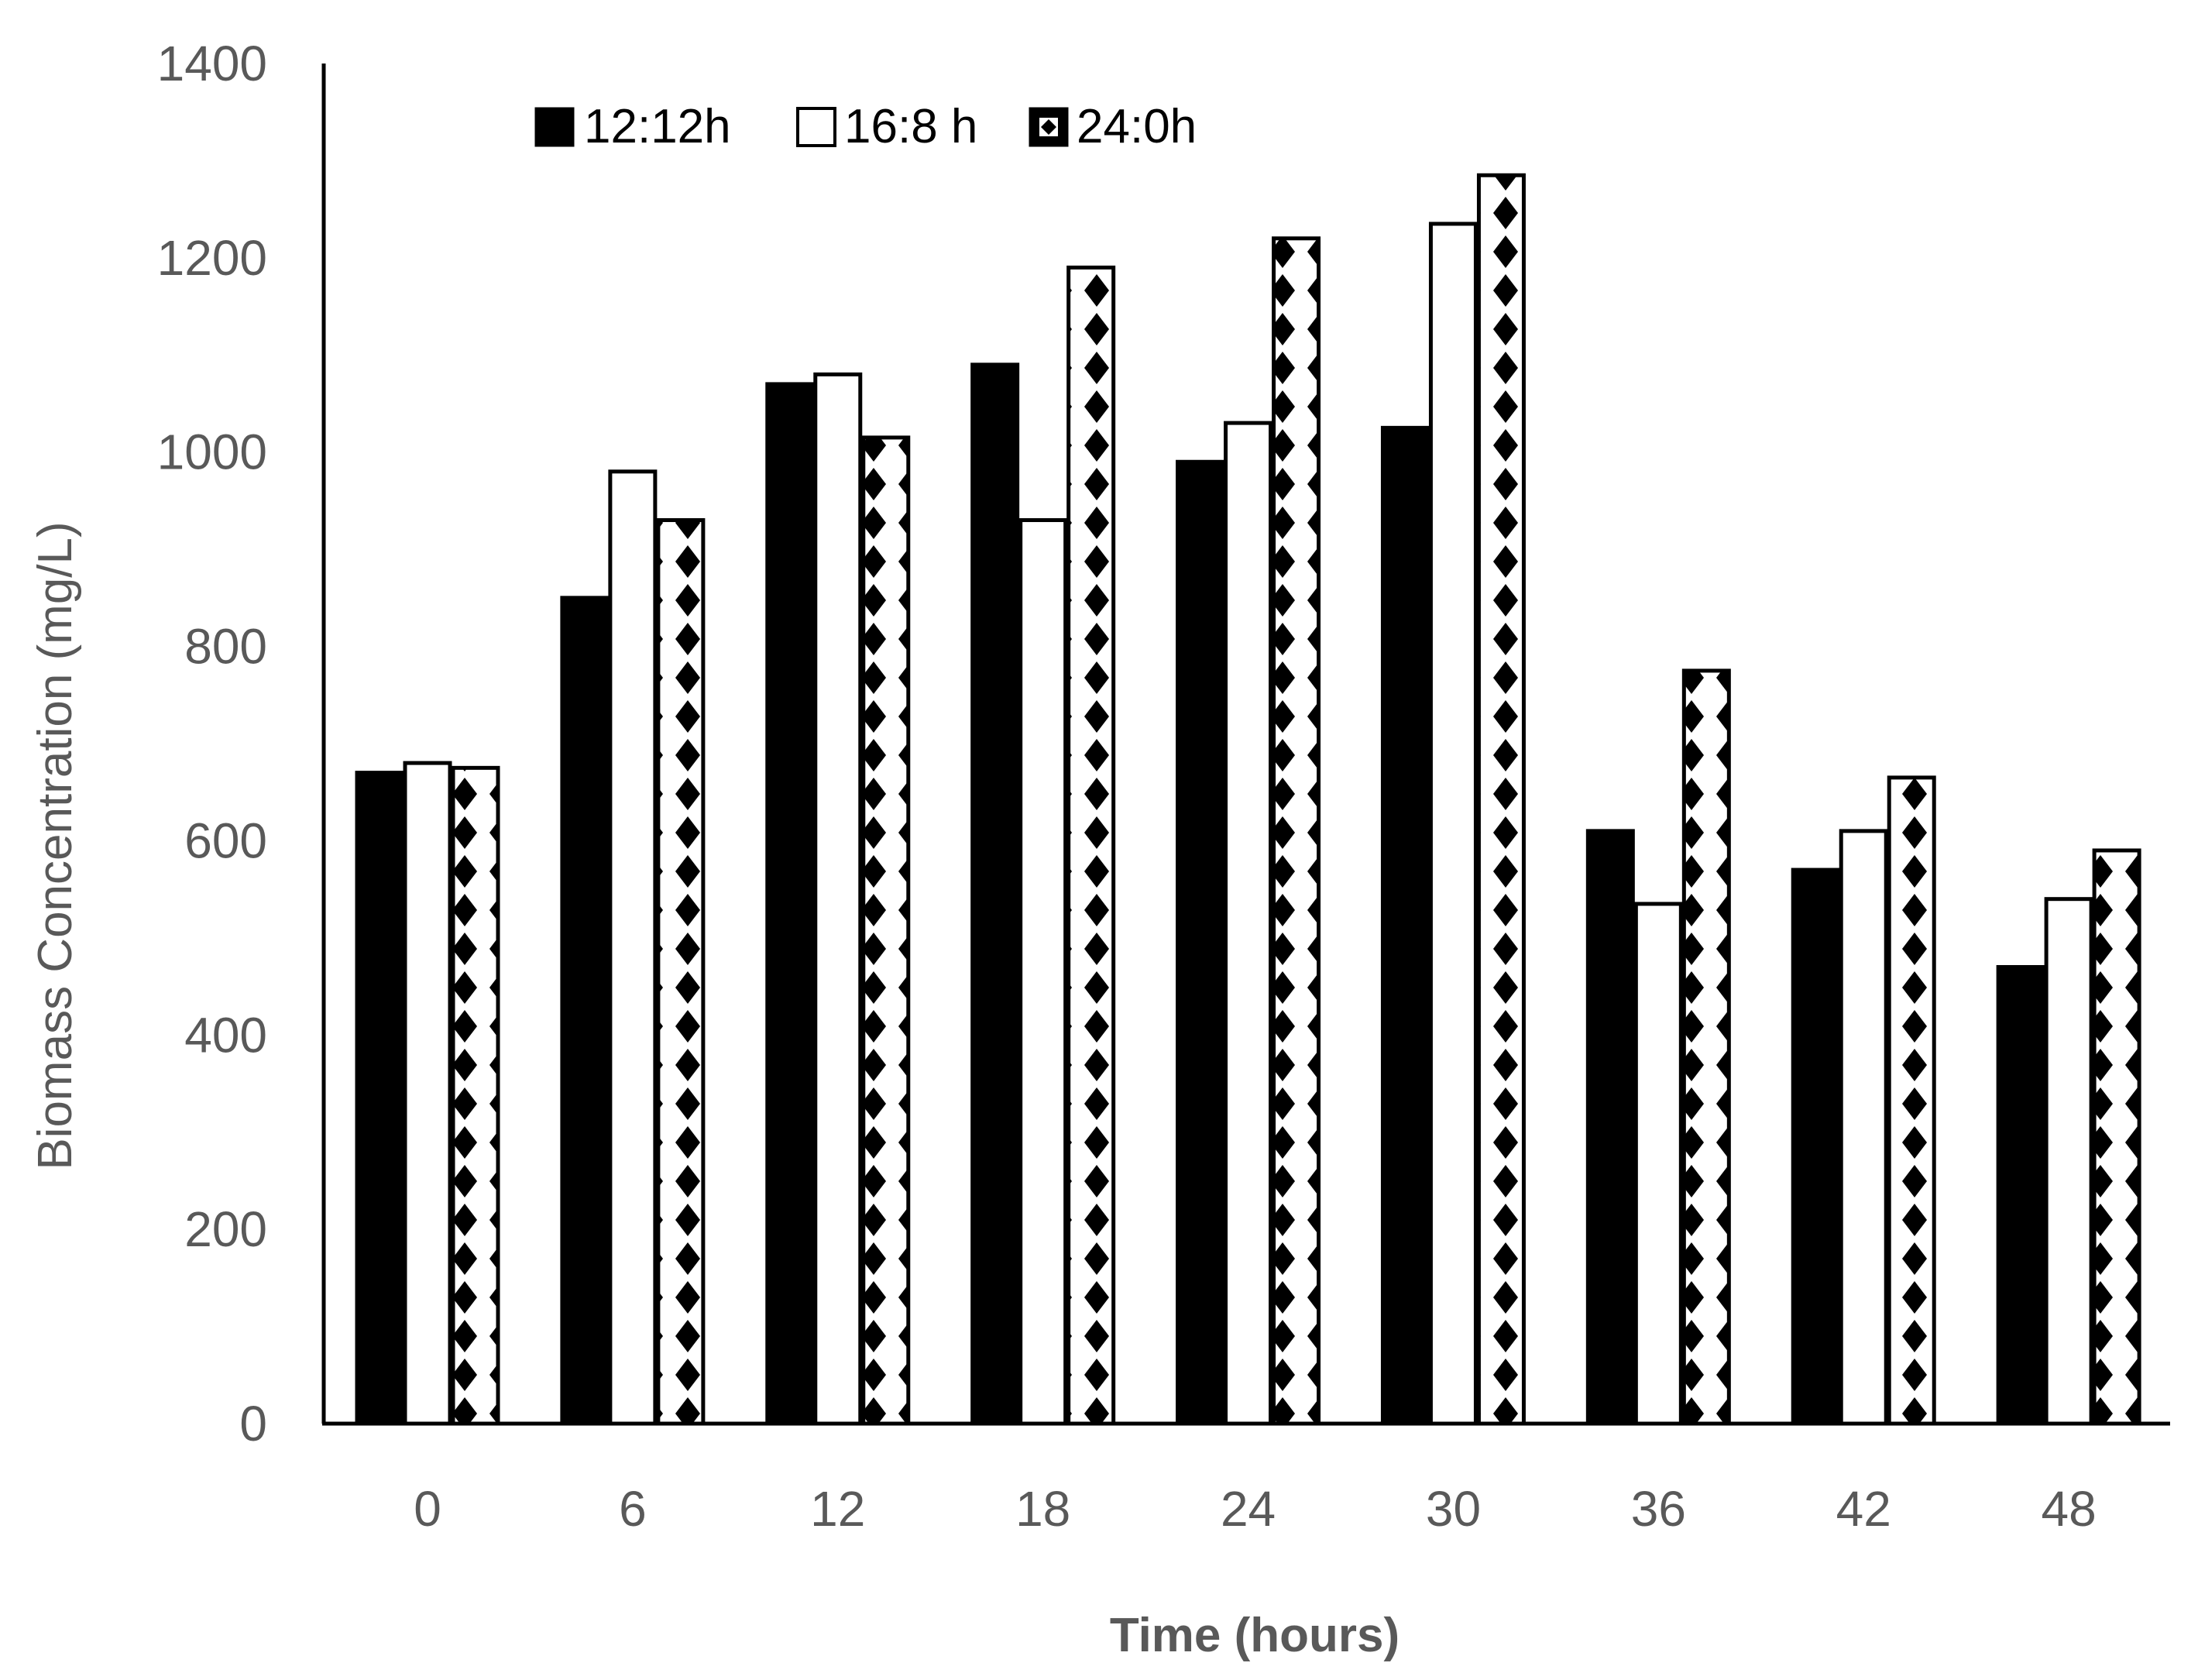  Describe the element at coordinates (225, 841) in the screenshot. I see `y-tick-label: 600` at that location.